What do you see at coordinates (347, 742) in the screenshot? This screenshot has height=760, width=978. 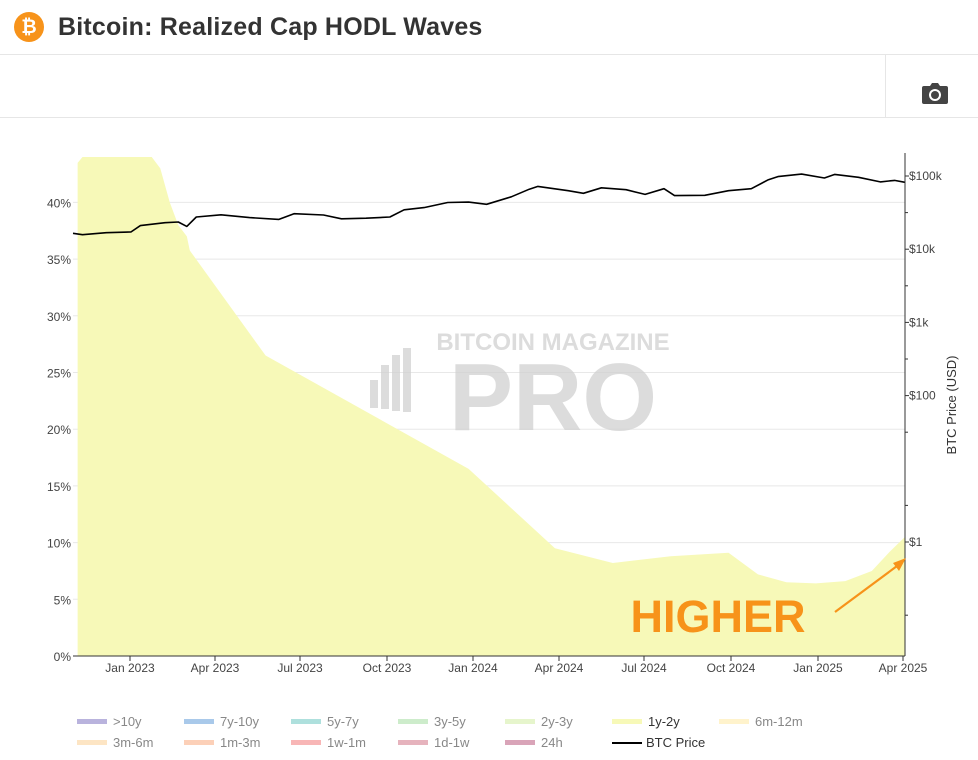 I see `legend-label: 1w-1m` at bounding box center [347, 742].